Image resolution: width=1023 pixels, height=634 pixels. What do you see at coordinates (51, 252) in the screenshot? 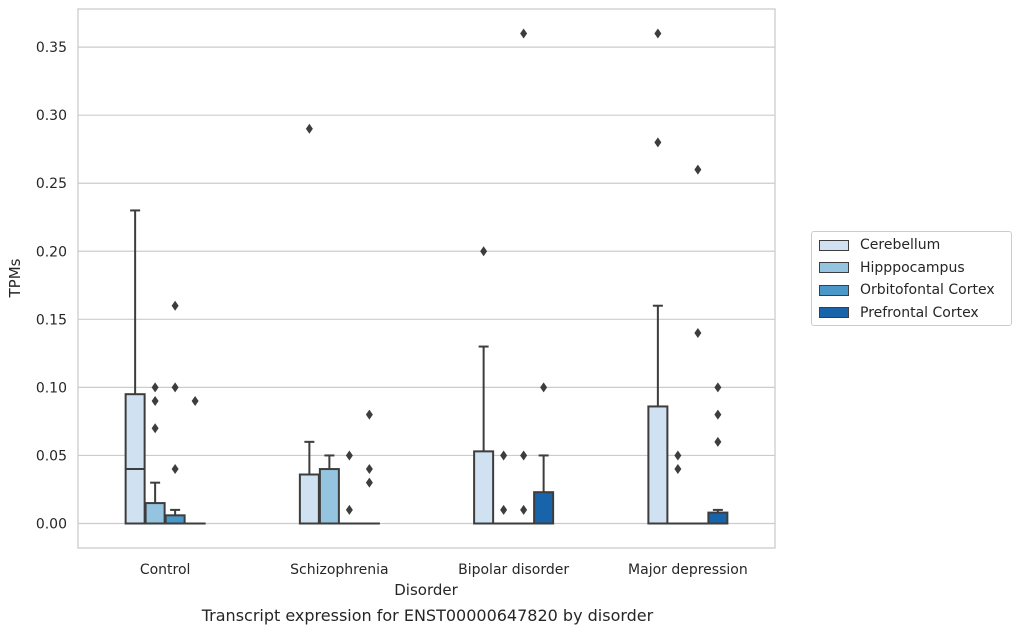
I see `y-tick-label: 0.20` at bounding box center [51, 252].